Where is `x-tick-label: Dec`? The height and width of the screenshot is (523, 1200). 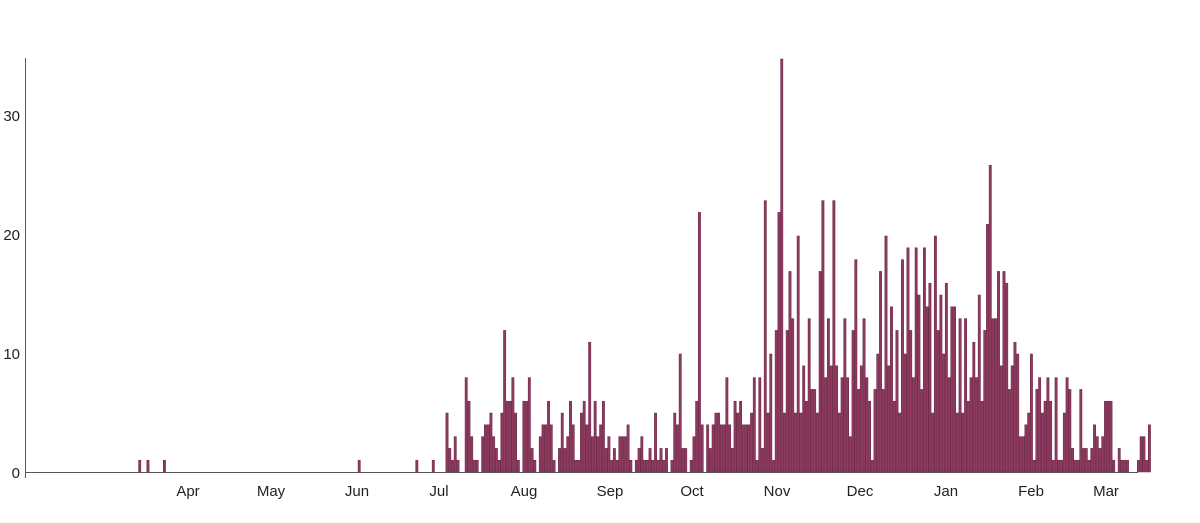 x-tick-label: Dec is located at coordinates (860, 491).